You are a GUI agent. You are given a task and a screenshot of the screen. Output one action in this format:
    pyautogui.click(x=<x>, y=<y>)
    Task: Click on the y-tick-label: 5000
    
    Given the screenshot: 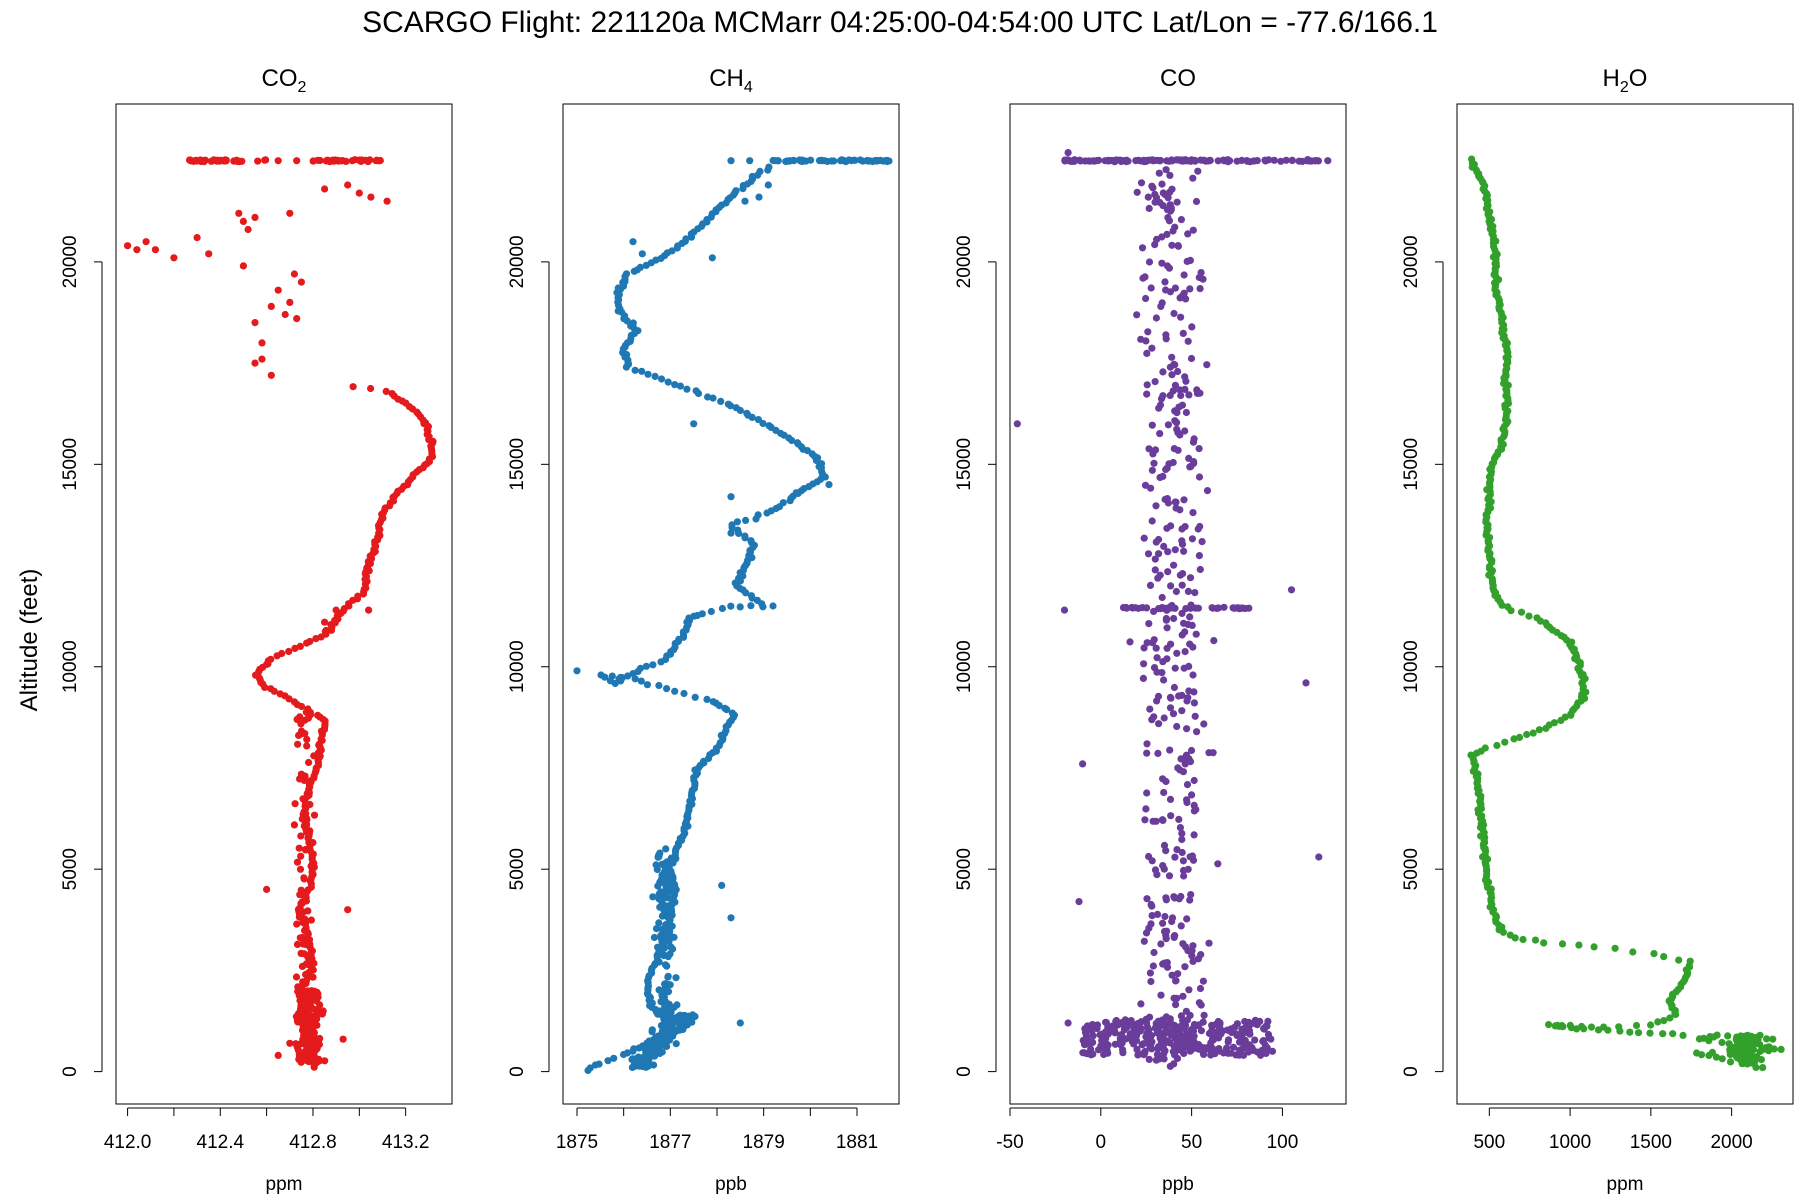 What is the action you would take?
    pyautogui.click(x=70, y=869)
    